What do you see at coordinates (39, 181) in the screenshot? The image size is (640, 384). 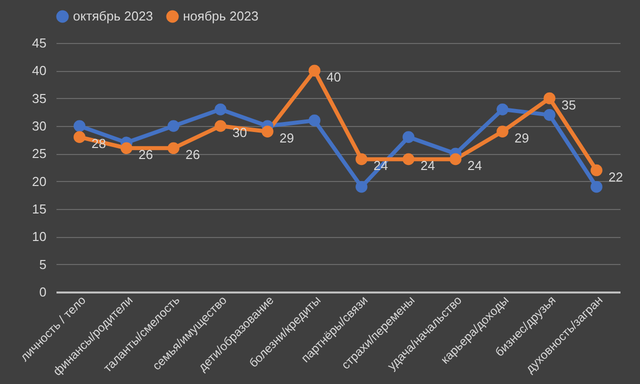 I see `y-tick-label: 20` at bounding box center [39, 181].